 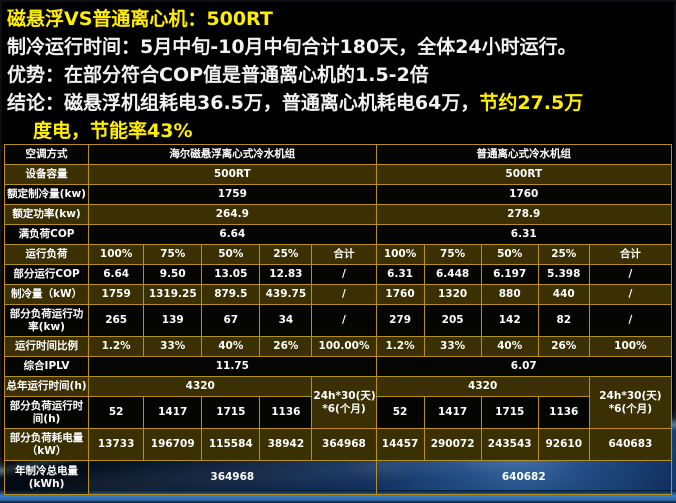 I want to click on conclusion-line: 结论：磁悬浮机组耗电36.5万，普通离心机耗电64万，节约27.5万, so click(x=338, y=103).